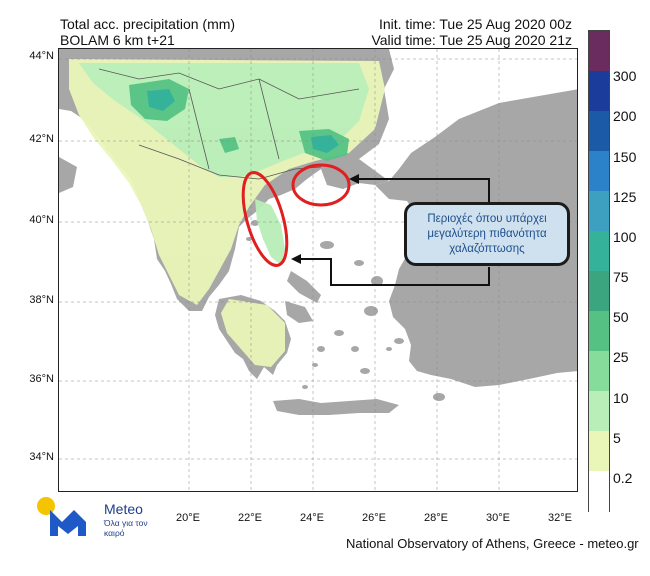 The width and height of the screenshot is (650, 576). What do you see at coordinates (188, 518) in the screenshot?
I see `lon-tick-20: 20°E` at bounding box center [188, 518].